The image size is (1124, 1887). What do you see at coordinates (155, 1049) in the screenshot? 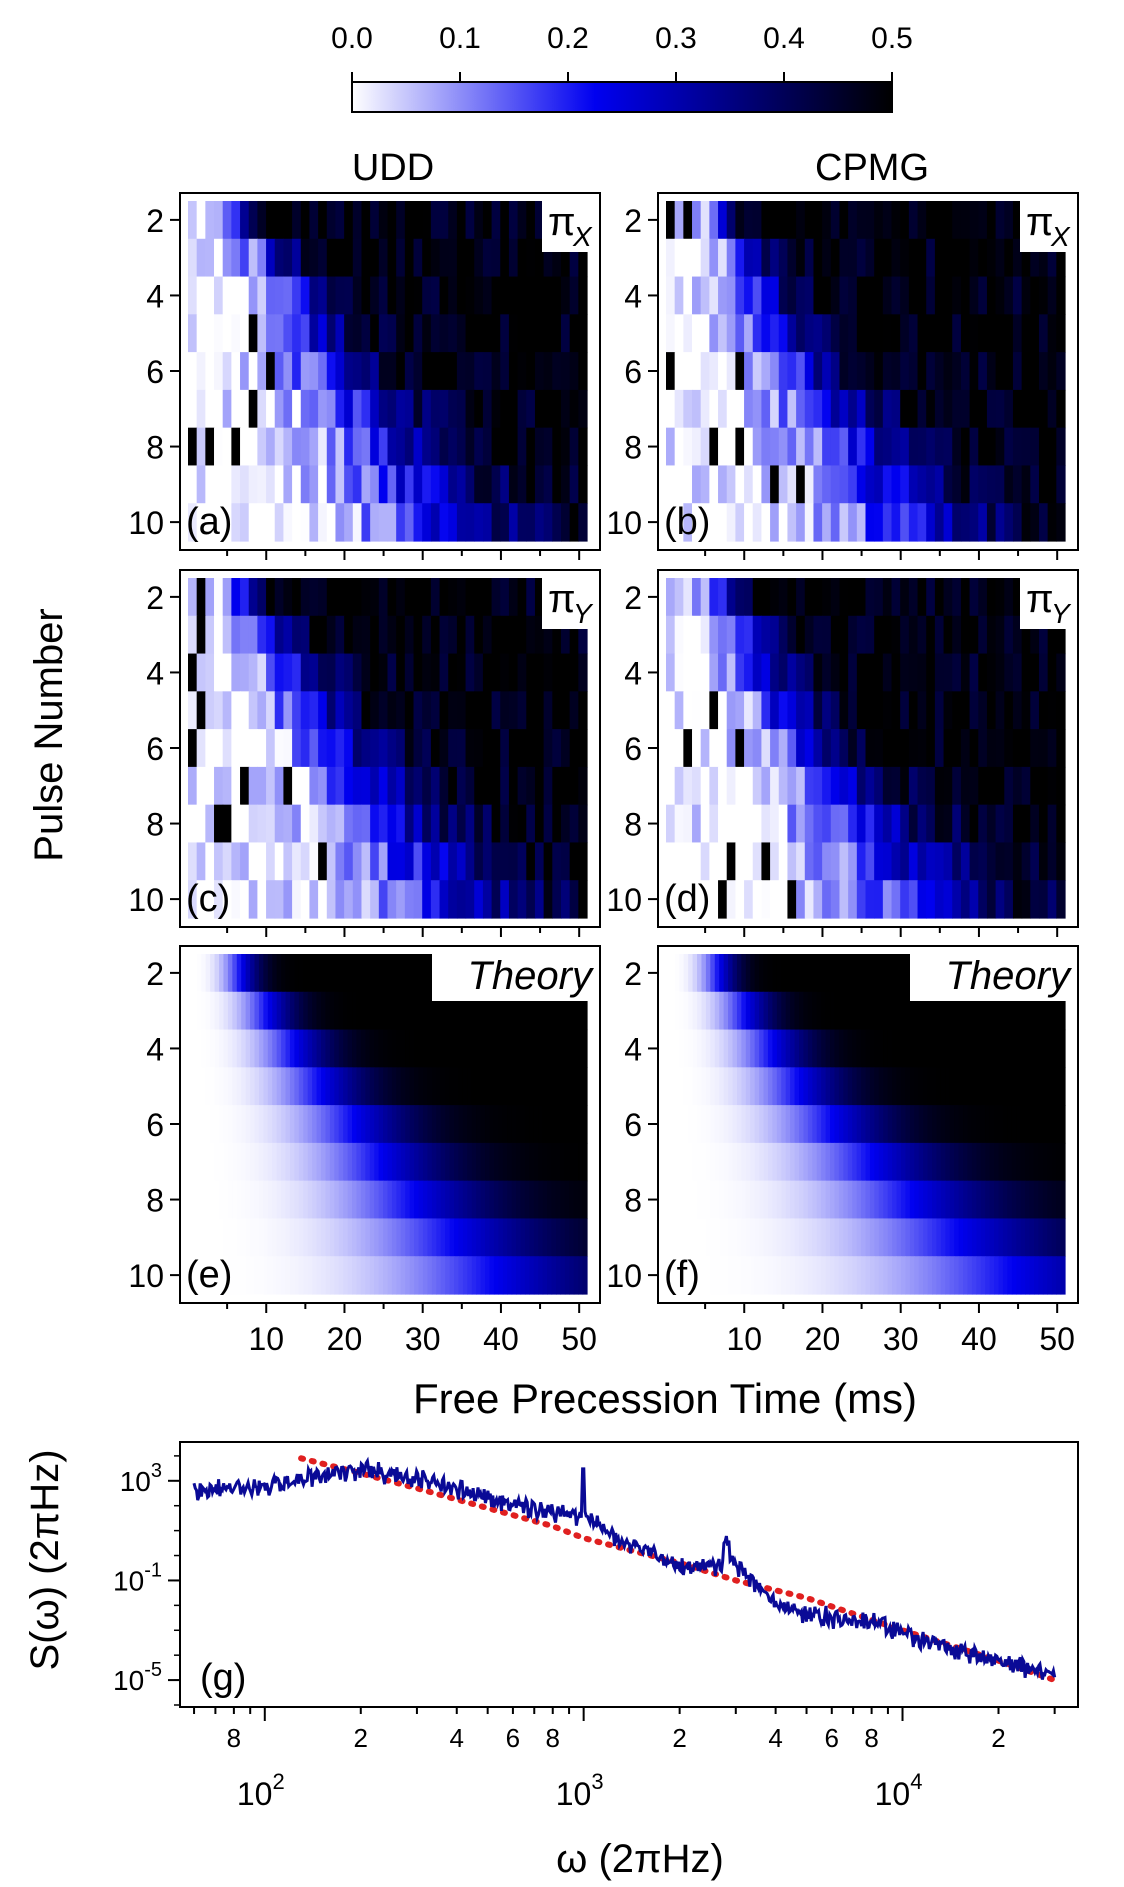
I see `y-tick-label: 4` at bounding box center [155, 1049].